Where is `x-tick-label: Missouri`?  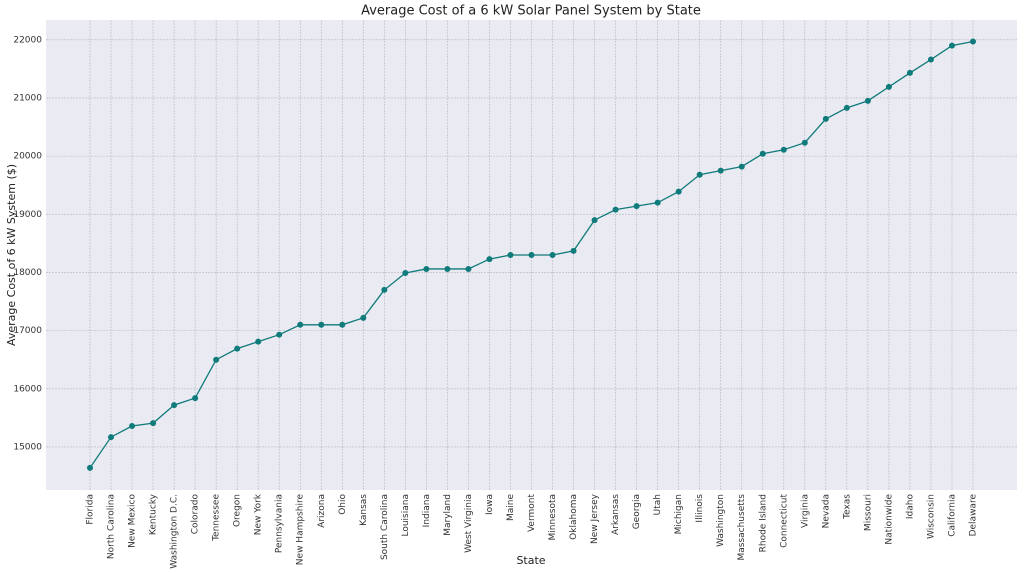
x-tick-label: Missouri is located at coordinates (868, 512).